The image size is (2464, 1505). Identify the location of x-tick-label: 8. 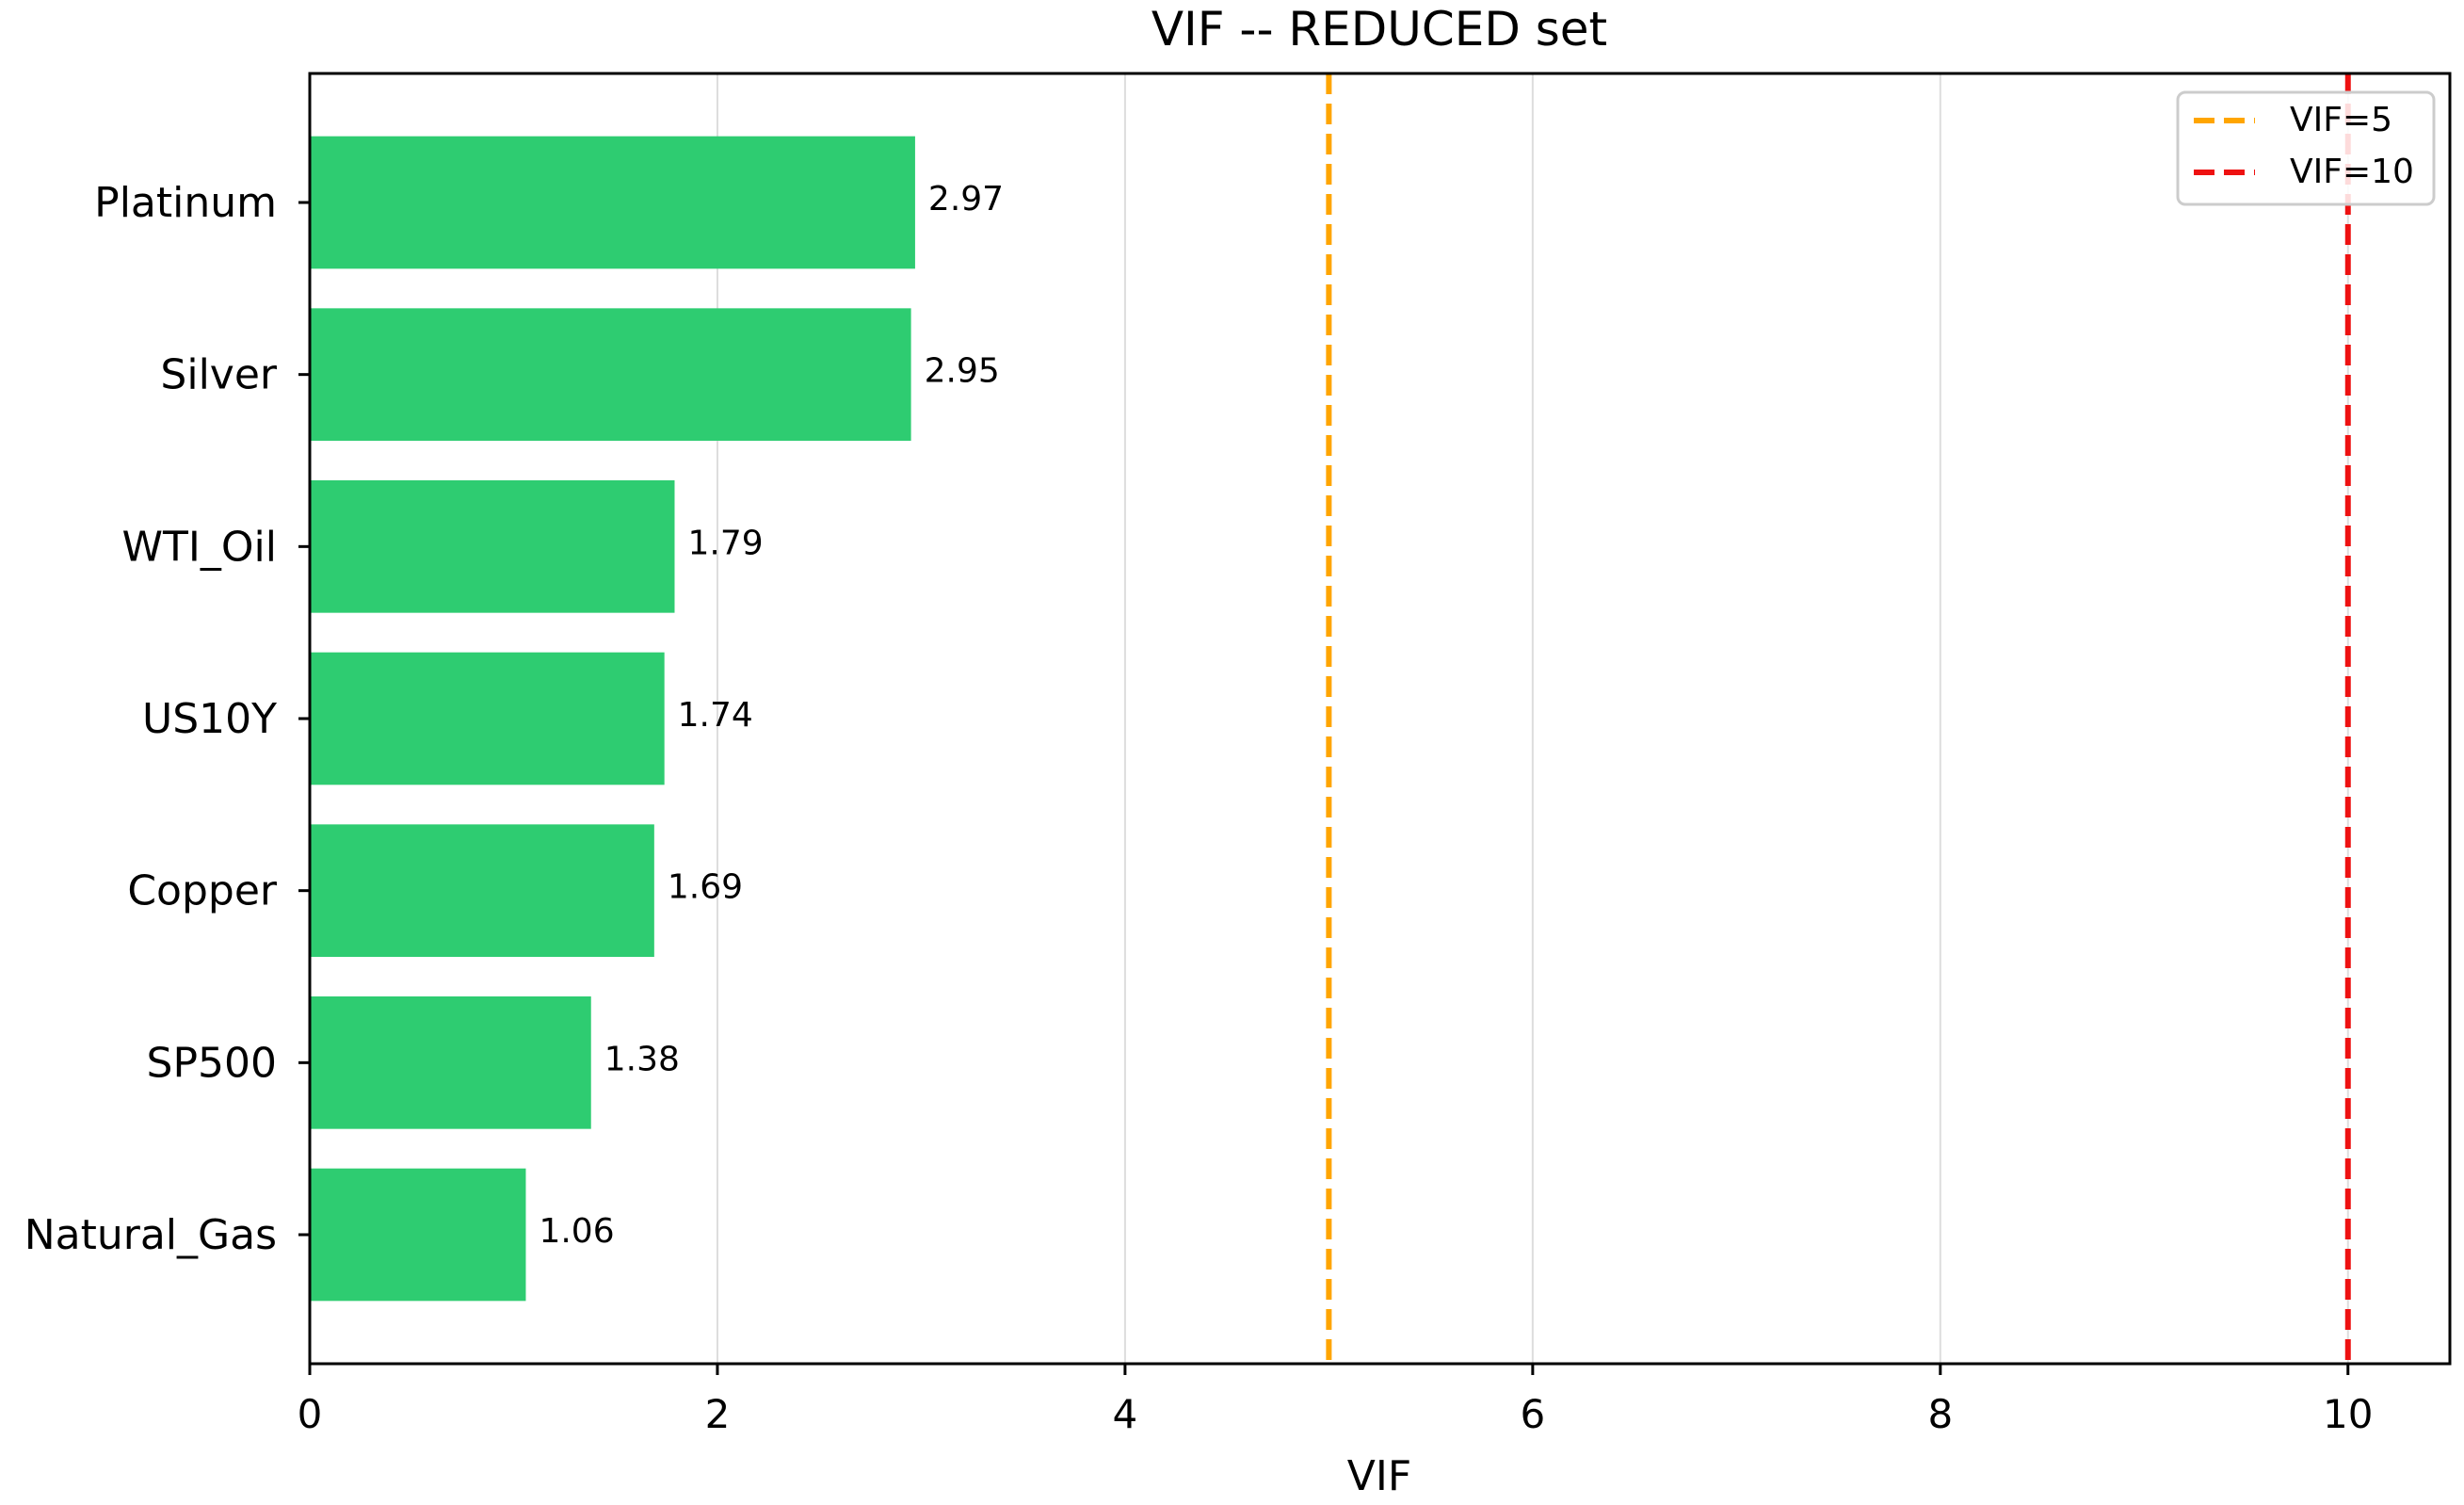
(1940, 1414).